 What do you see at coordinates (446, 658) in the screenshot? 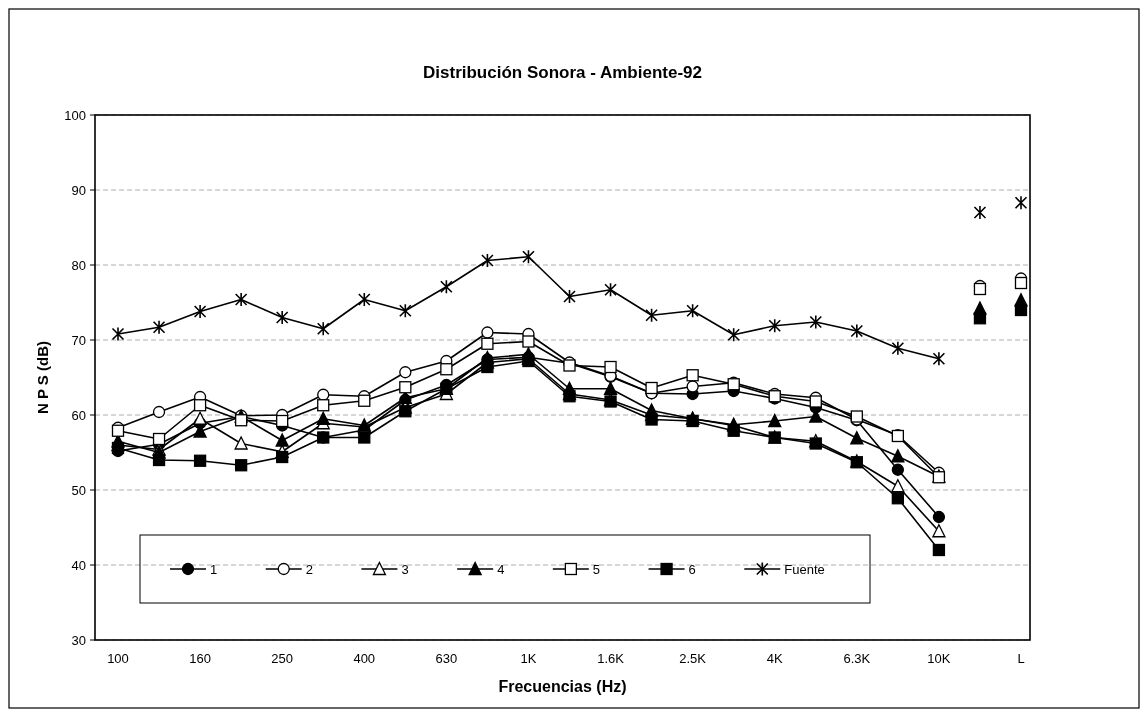
I see `x-tick-label: 630` at bounding box center [446, 658].